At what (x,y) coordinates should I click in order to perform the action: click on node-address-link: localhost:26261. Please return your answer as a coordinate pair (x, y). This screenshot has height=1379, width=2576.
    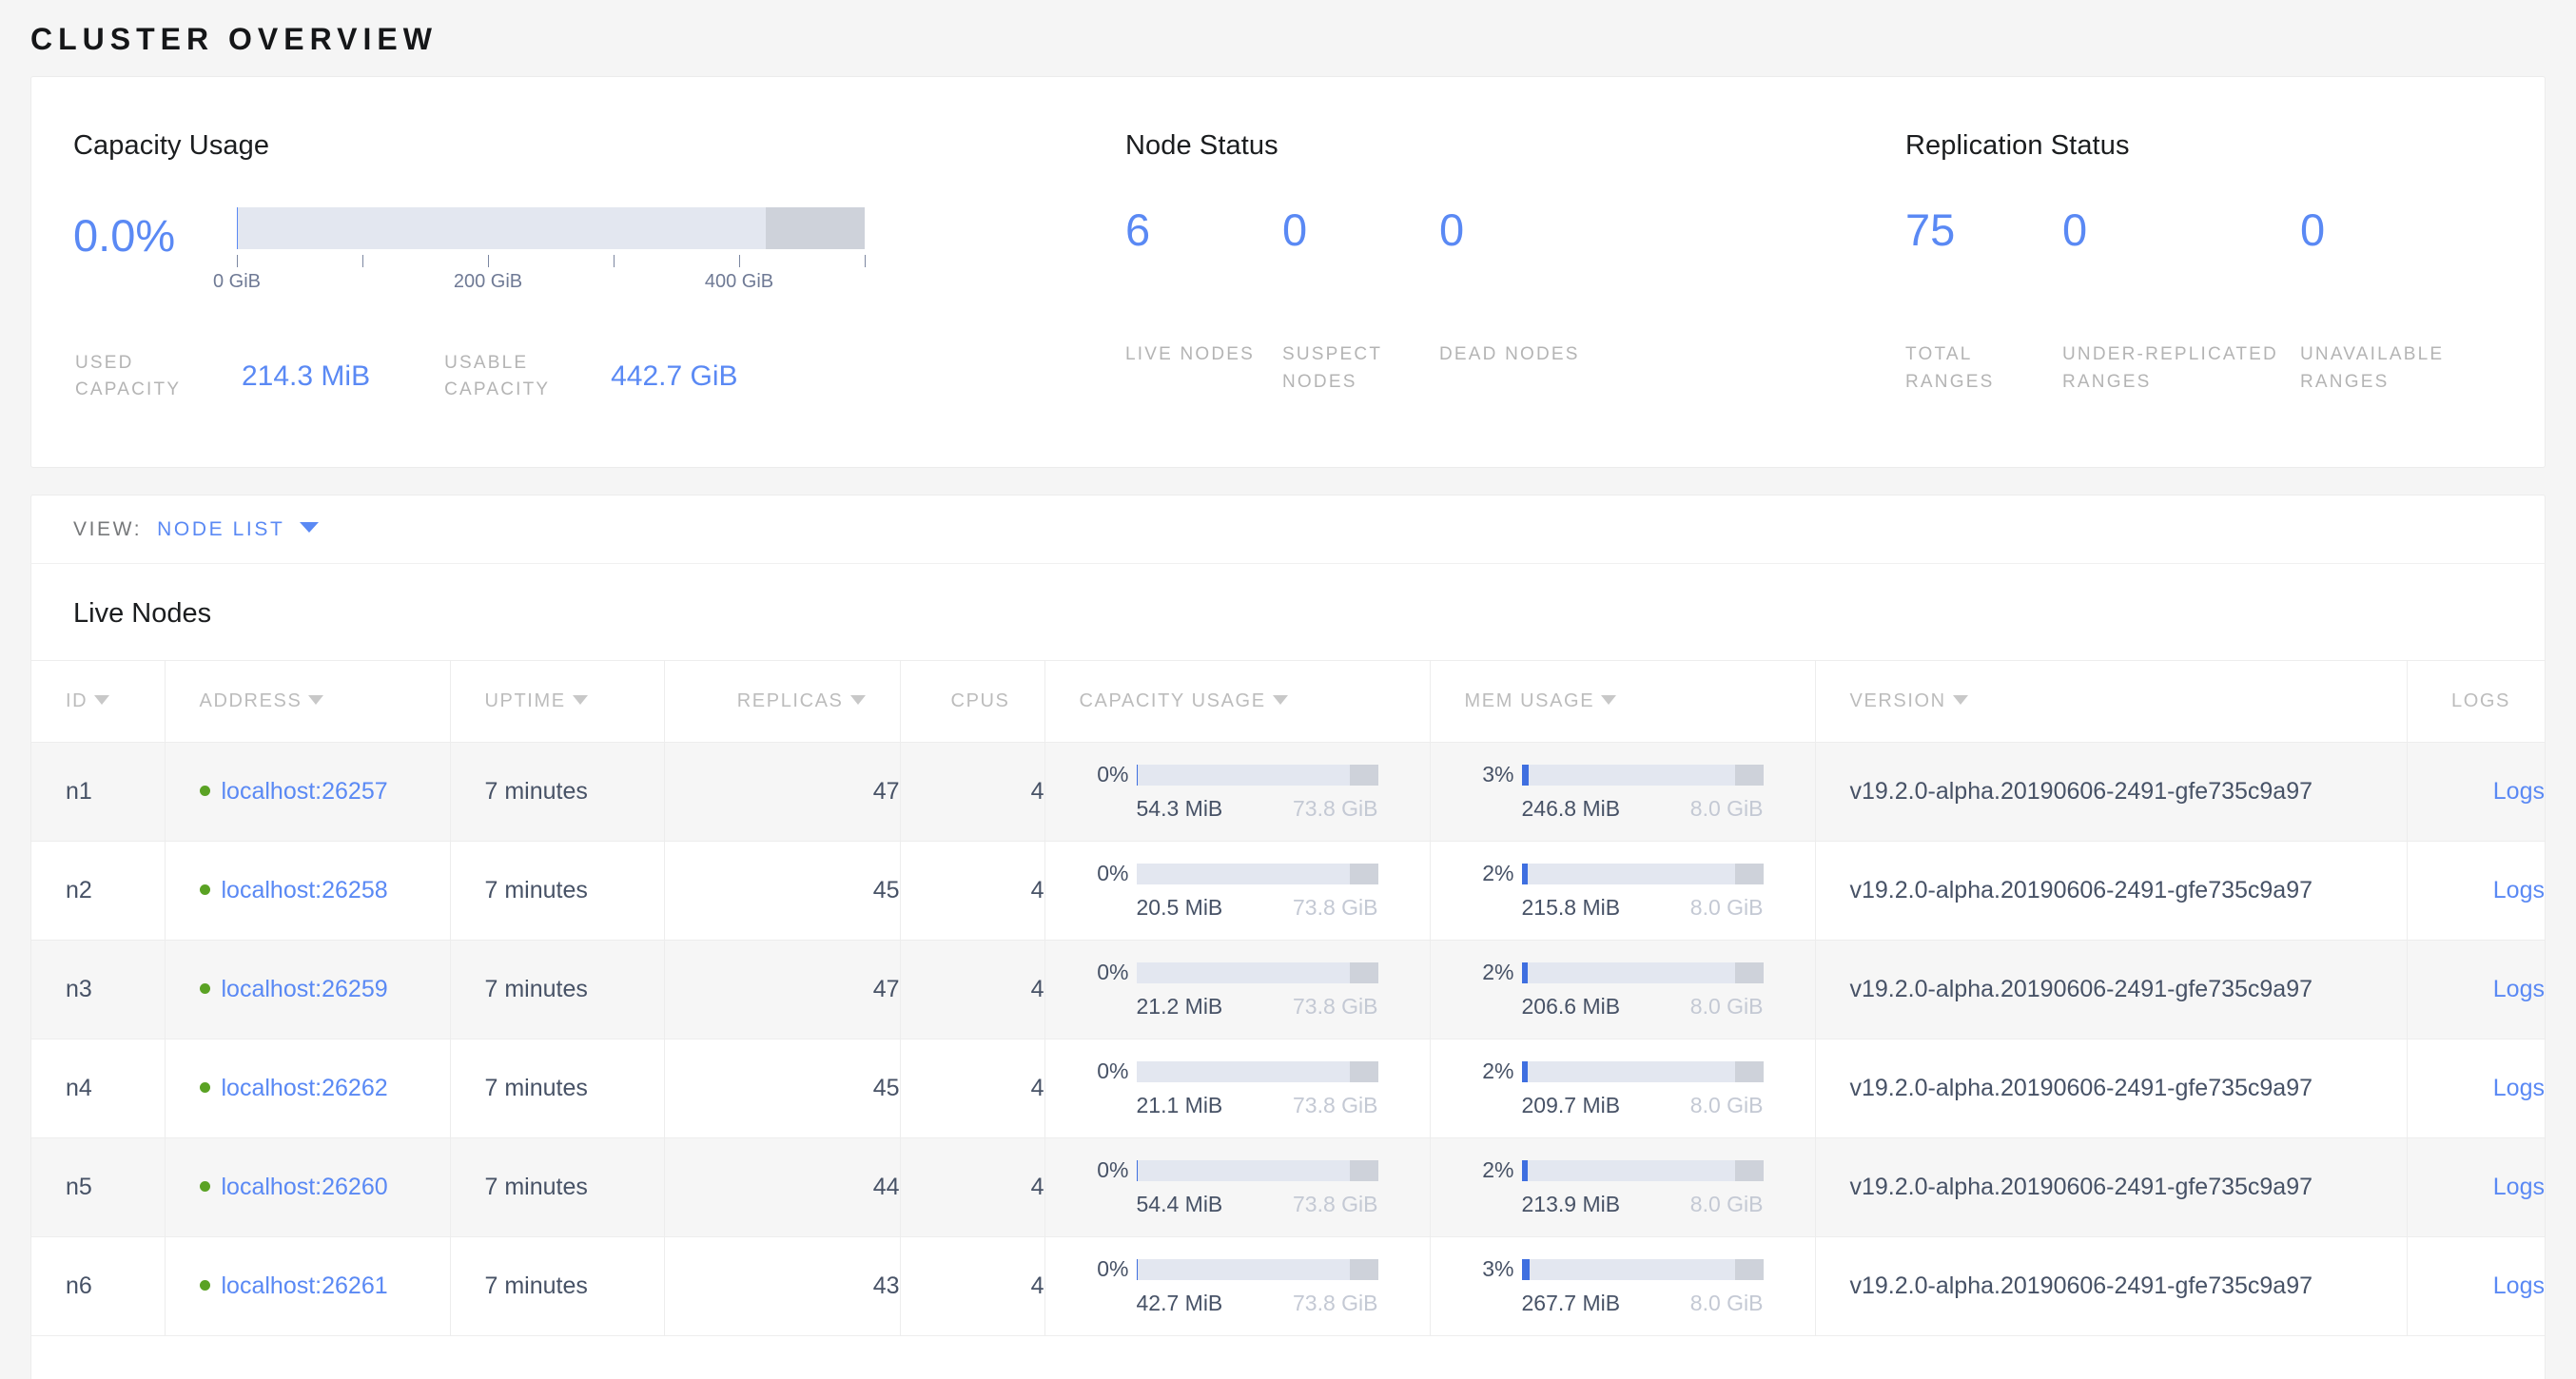
    Looking at the image, I should click on (305, 1286).